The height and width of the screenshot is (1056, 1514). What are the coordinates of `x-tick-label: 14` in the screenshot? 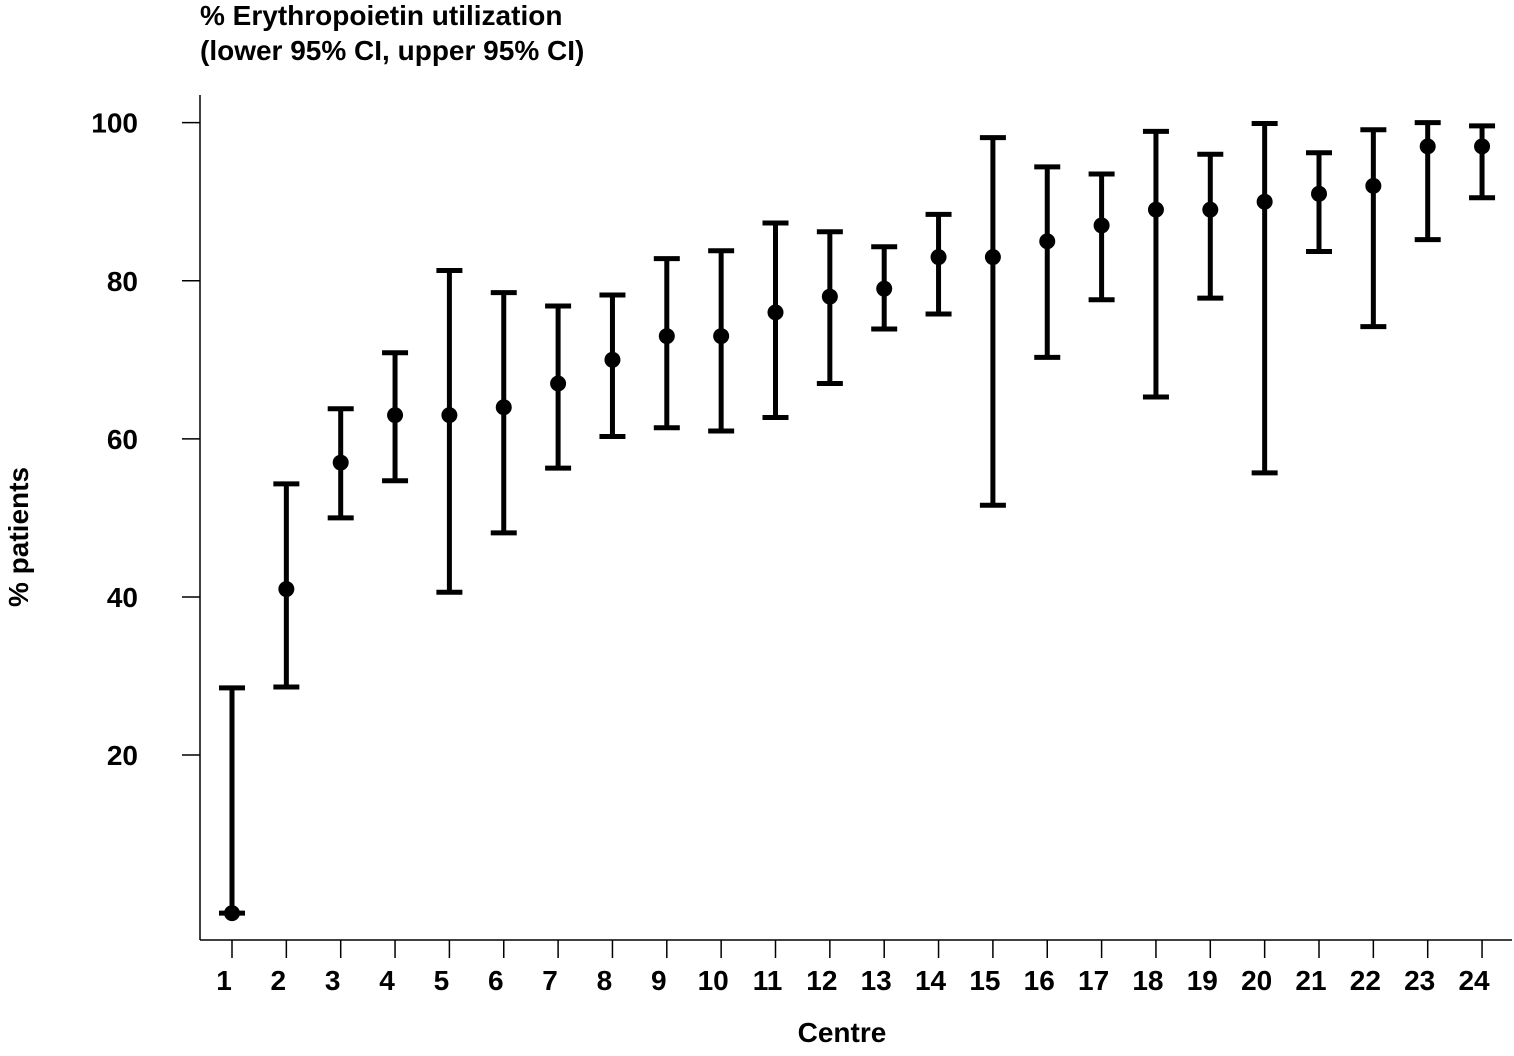 It's located at (931, 980).